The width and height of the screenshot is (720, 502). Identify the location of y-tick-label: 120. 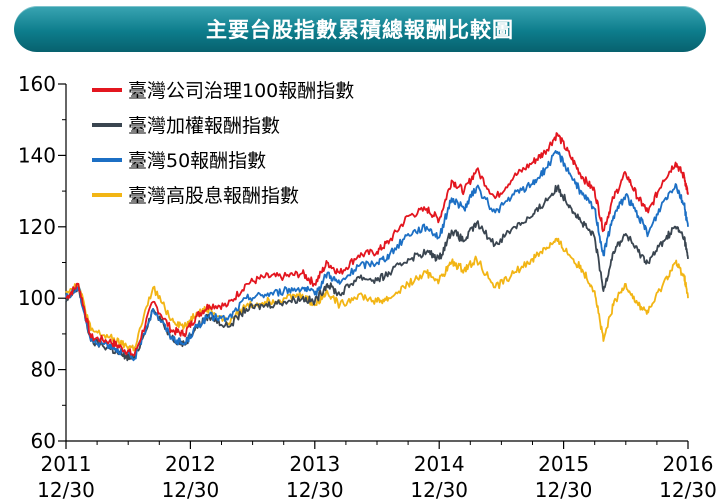
(37, 227).